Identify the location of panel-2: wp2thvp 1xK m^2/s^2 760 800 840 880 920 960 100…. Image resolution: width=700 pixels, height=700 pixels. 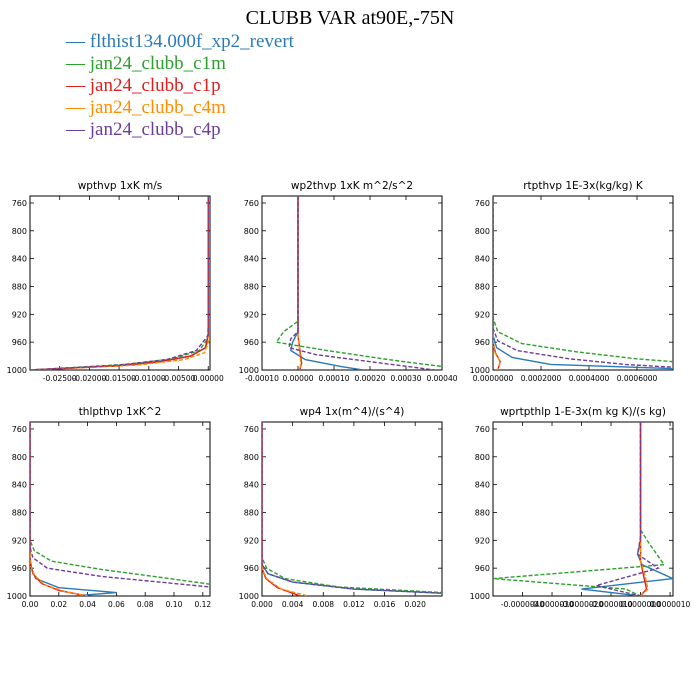
(348, 281).